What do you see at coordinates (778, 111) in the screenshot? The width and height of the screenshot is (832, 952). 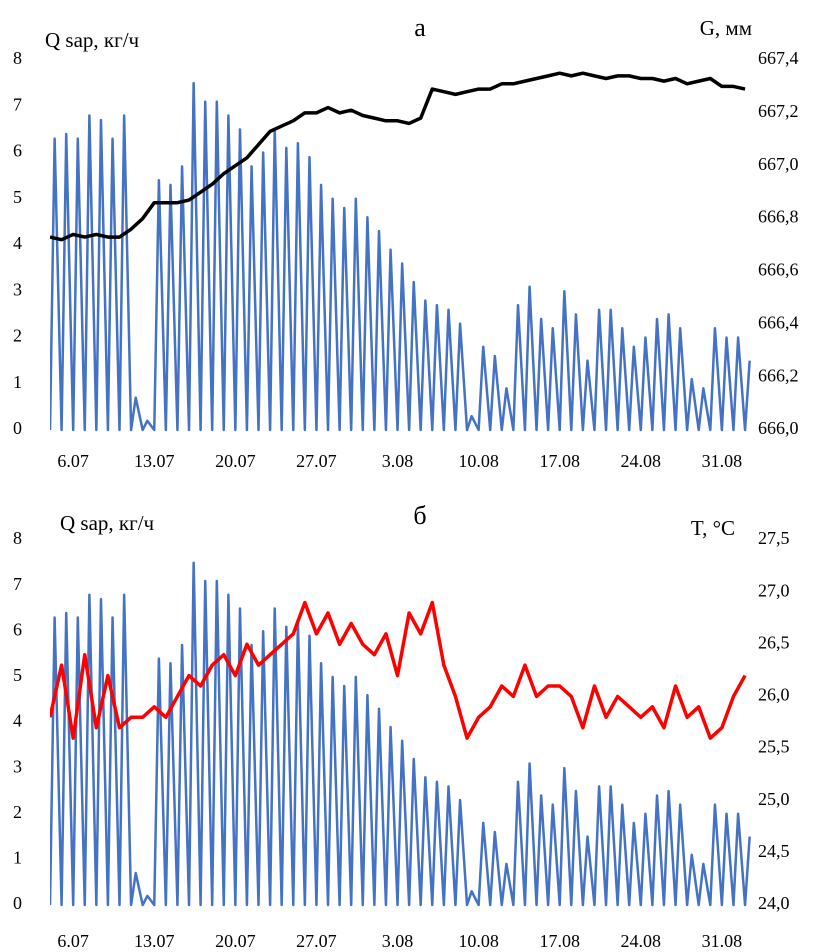 I see `y2-tick-label: 667,2` at bounding box center [778, 111].